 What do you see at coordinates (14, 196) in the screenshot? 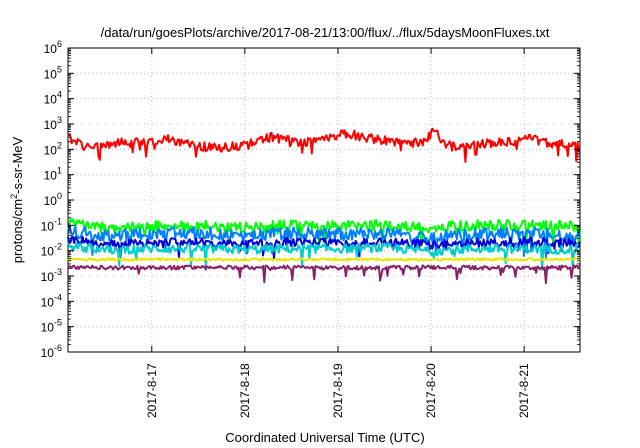
I see `y-axis-label-superscript: 2` at bounding box center [14, 196].